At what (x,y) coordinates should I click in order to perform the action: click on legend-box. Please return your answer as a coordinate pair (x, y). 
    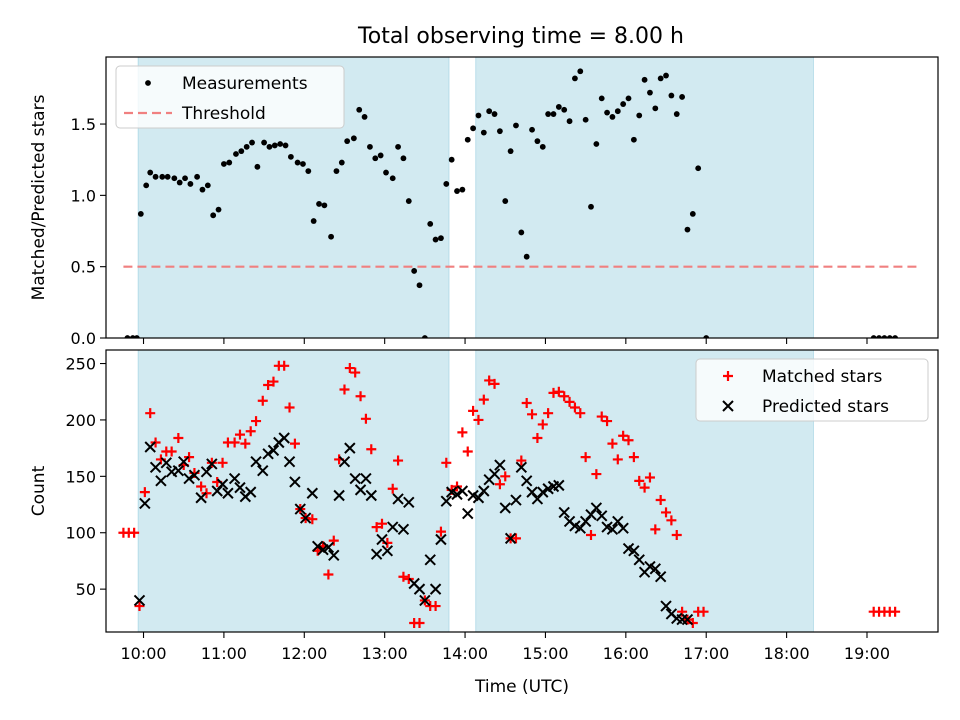
    Looking at the image, I should click on (812, 390).